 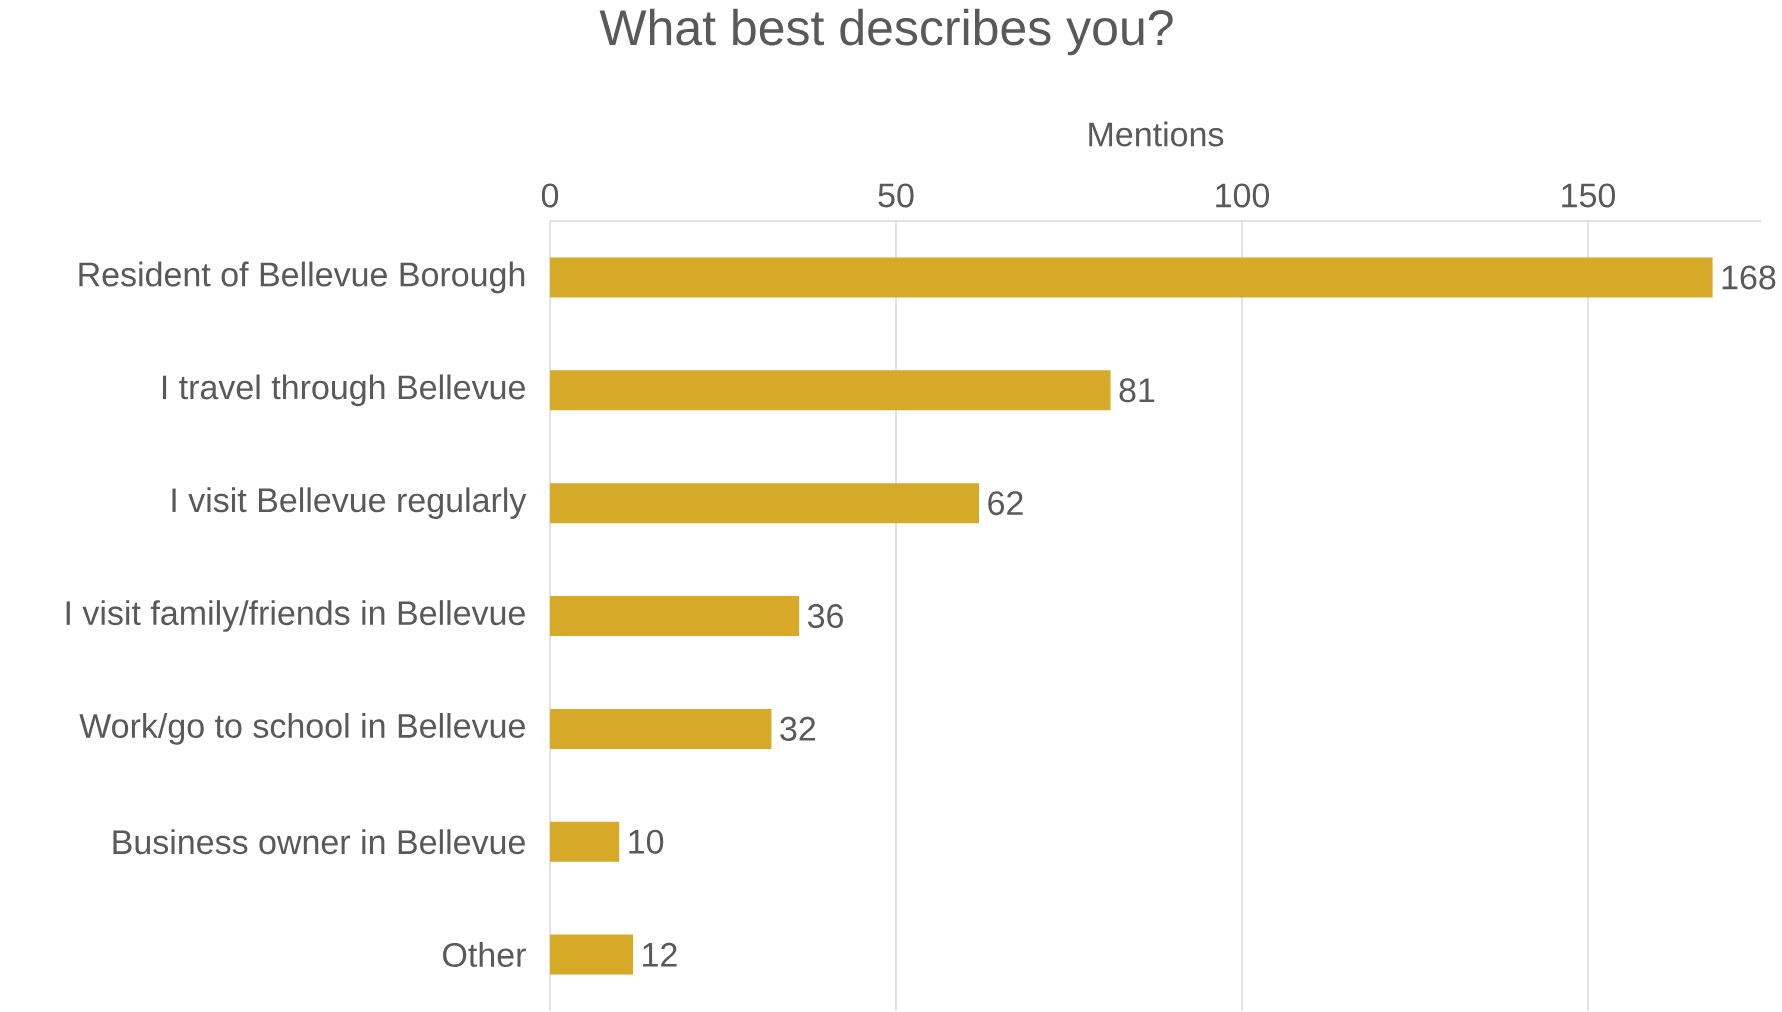 What do you see at coordinates (660, 954) in the screenshot?
I see `data-label: 12` at bounding box center [660, 954].